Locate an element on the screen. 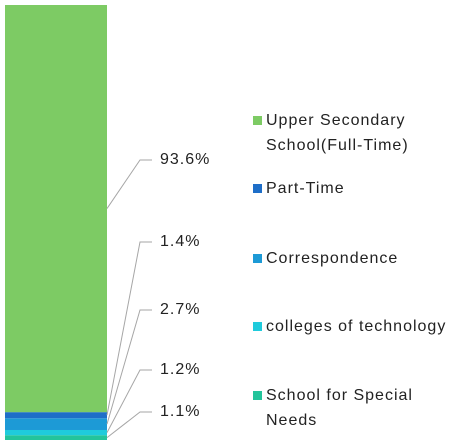 This screenshot has height=441, width=453. data-label: 93.6% is located at coordinates (185, 159).